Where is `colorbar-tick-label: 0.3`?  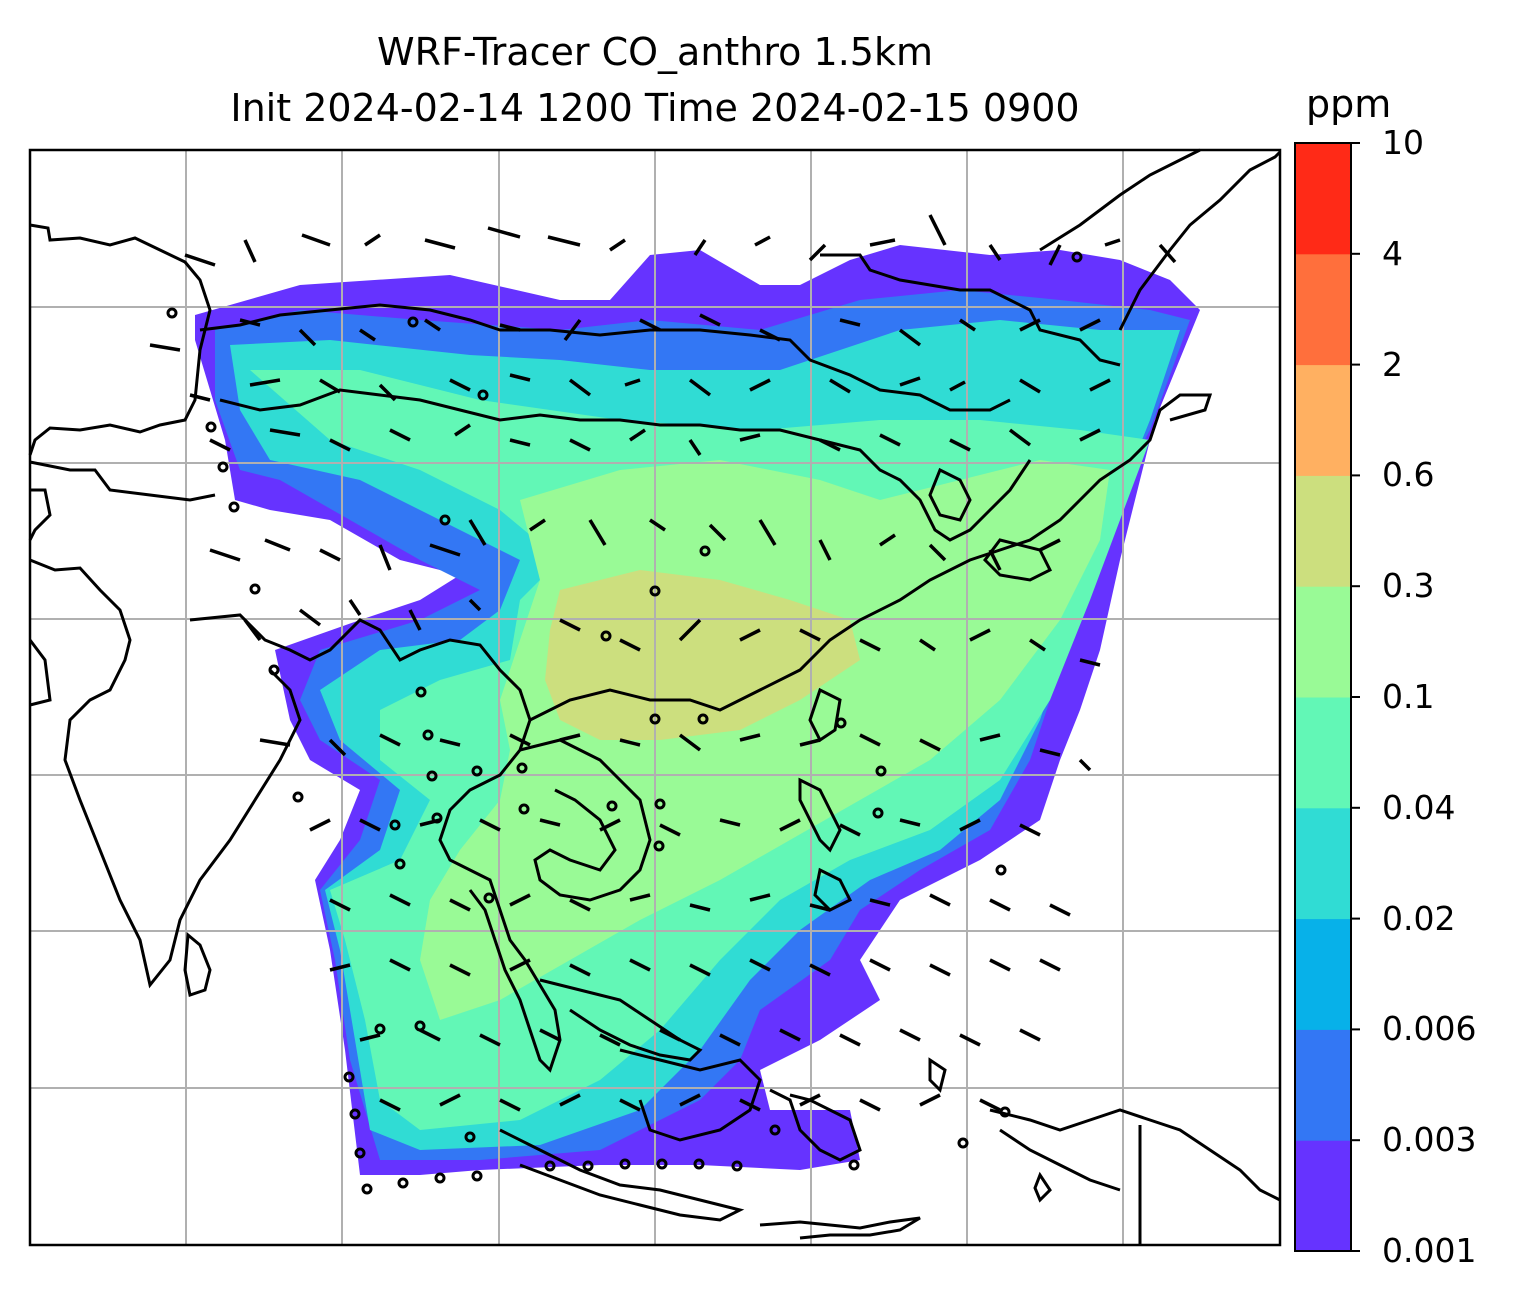 colorbar-tick-label: 0.3 is located at coordinates (1408, 586).